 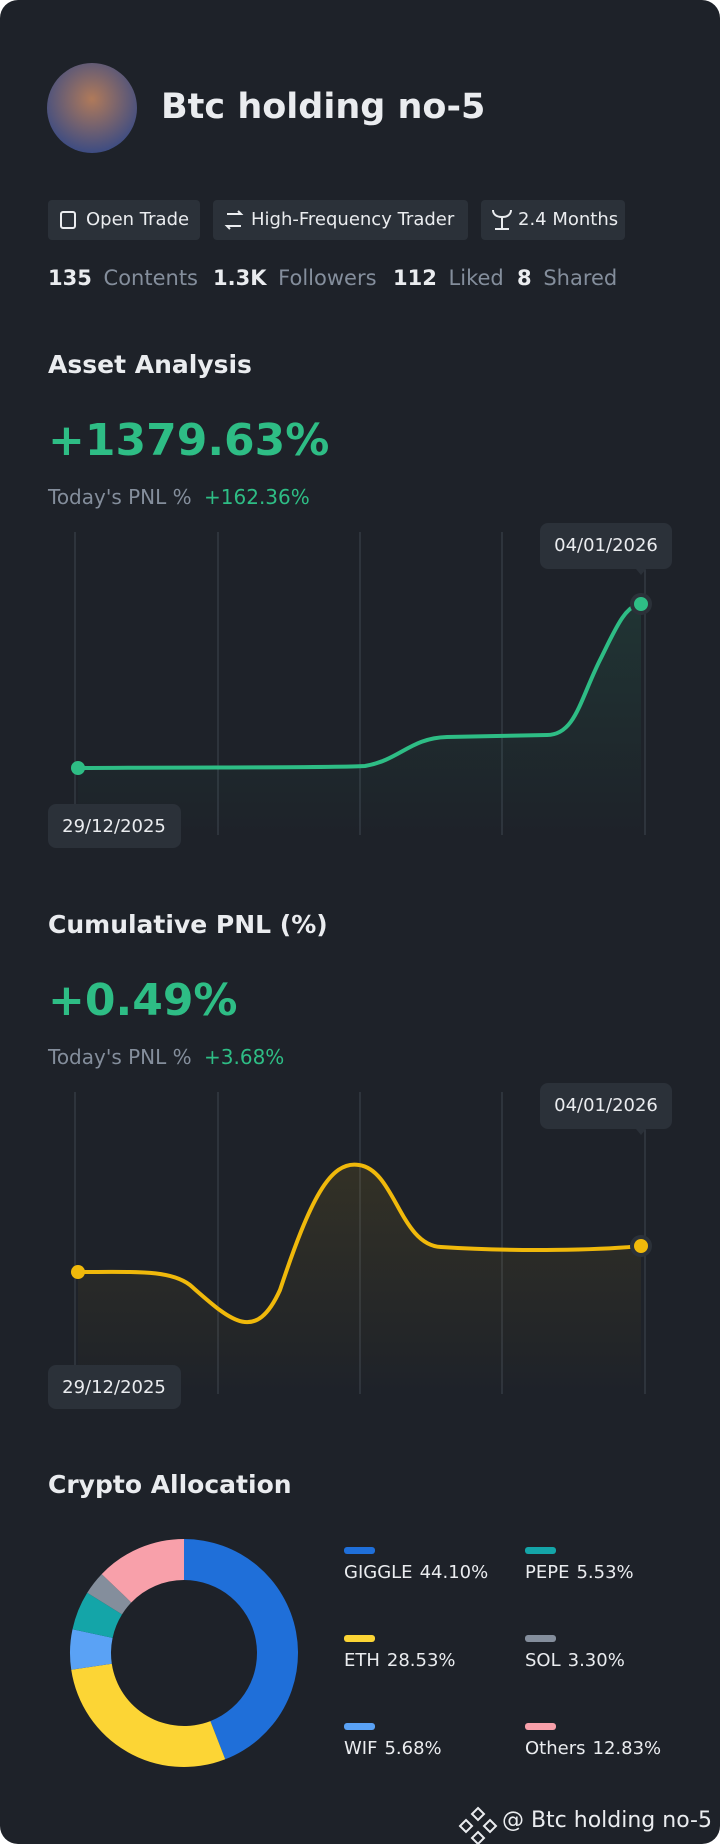 What do you see at coordinates (143, 1000) in the screenshot?
I see `big-value: +0.49%` at bounding box center [143, 1000].